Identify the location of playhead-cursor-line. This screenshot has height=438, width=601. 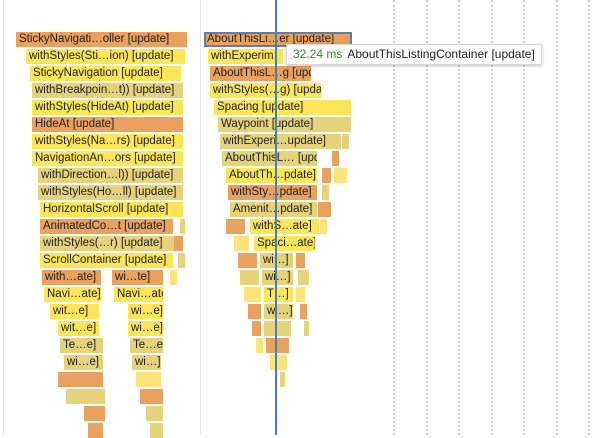
(276, 217).